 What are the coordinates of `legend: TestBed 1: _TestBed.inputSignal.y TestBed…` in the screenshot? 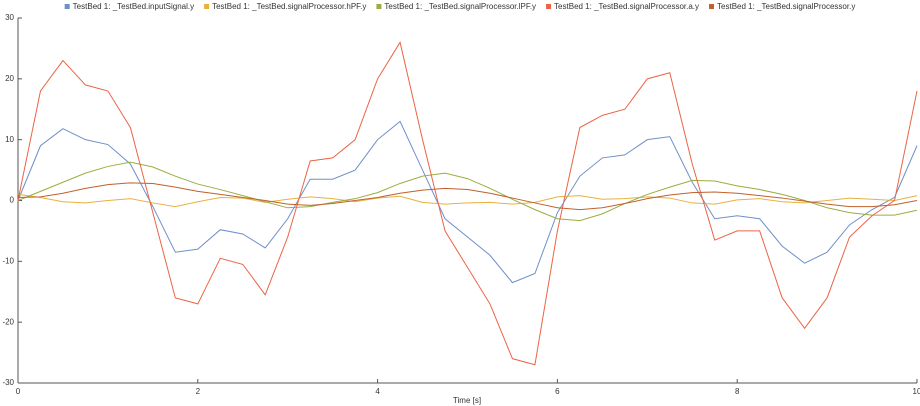 It's located at (459, 6).